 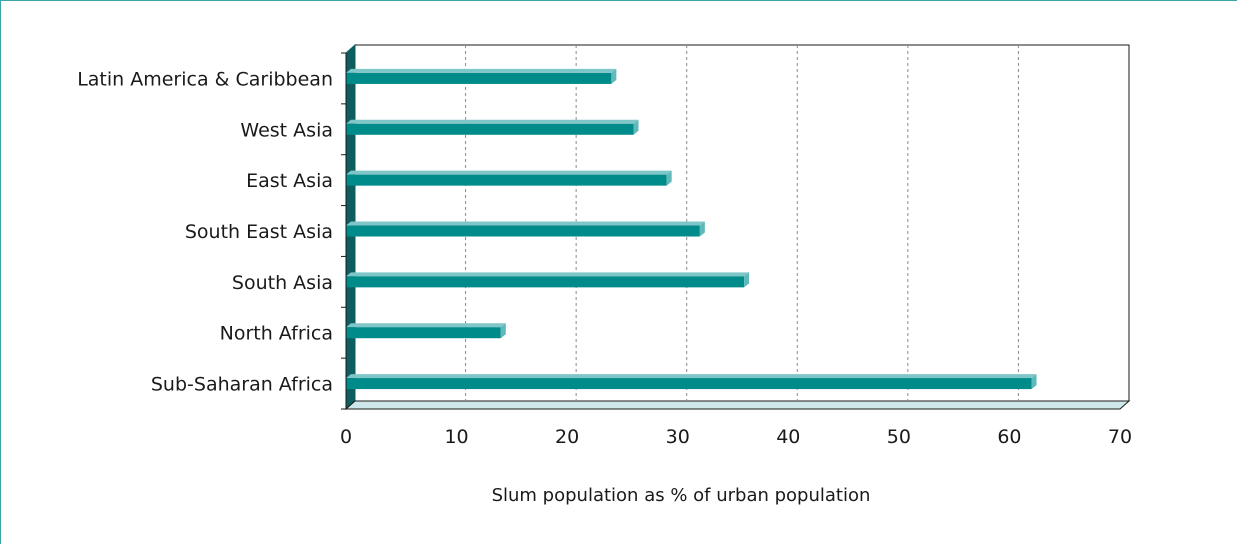 I want to click on y-ticks, so click(x=343, y=231).